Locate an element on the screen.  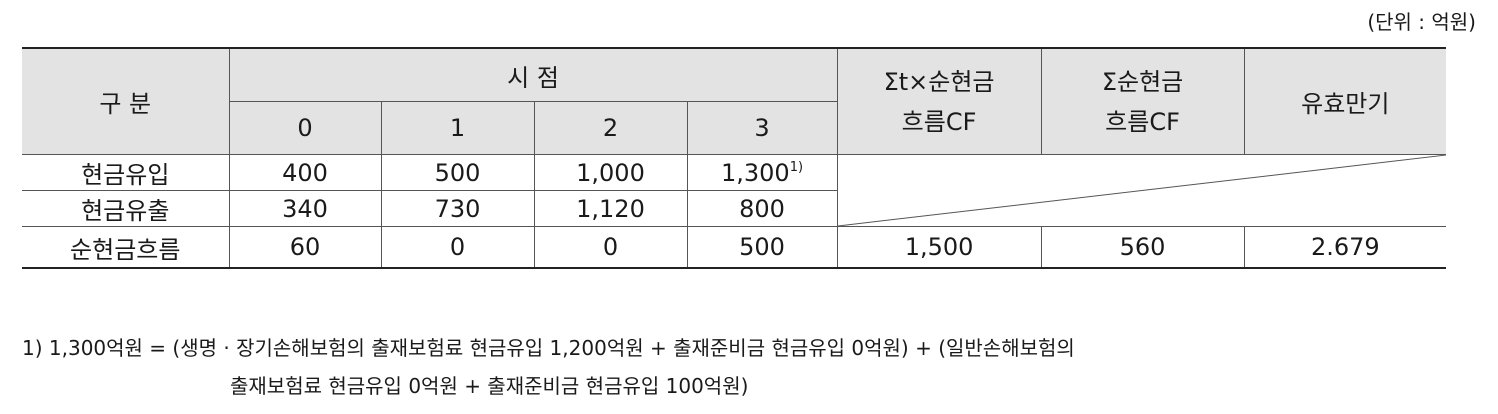
header-sum-t-cf-line1: Σt×순현금 is located at coordinates (939, 81).